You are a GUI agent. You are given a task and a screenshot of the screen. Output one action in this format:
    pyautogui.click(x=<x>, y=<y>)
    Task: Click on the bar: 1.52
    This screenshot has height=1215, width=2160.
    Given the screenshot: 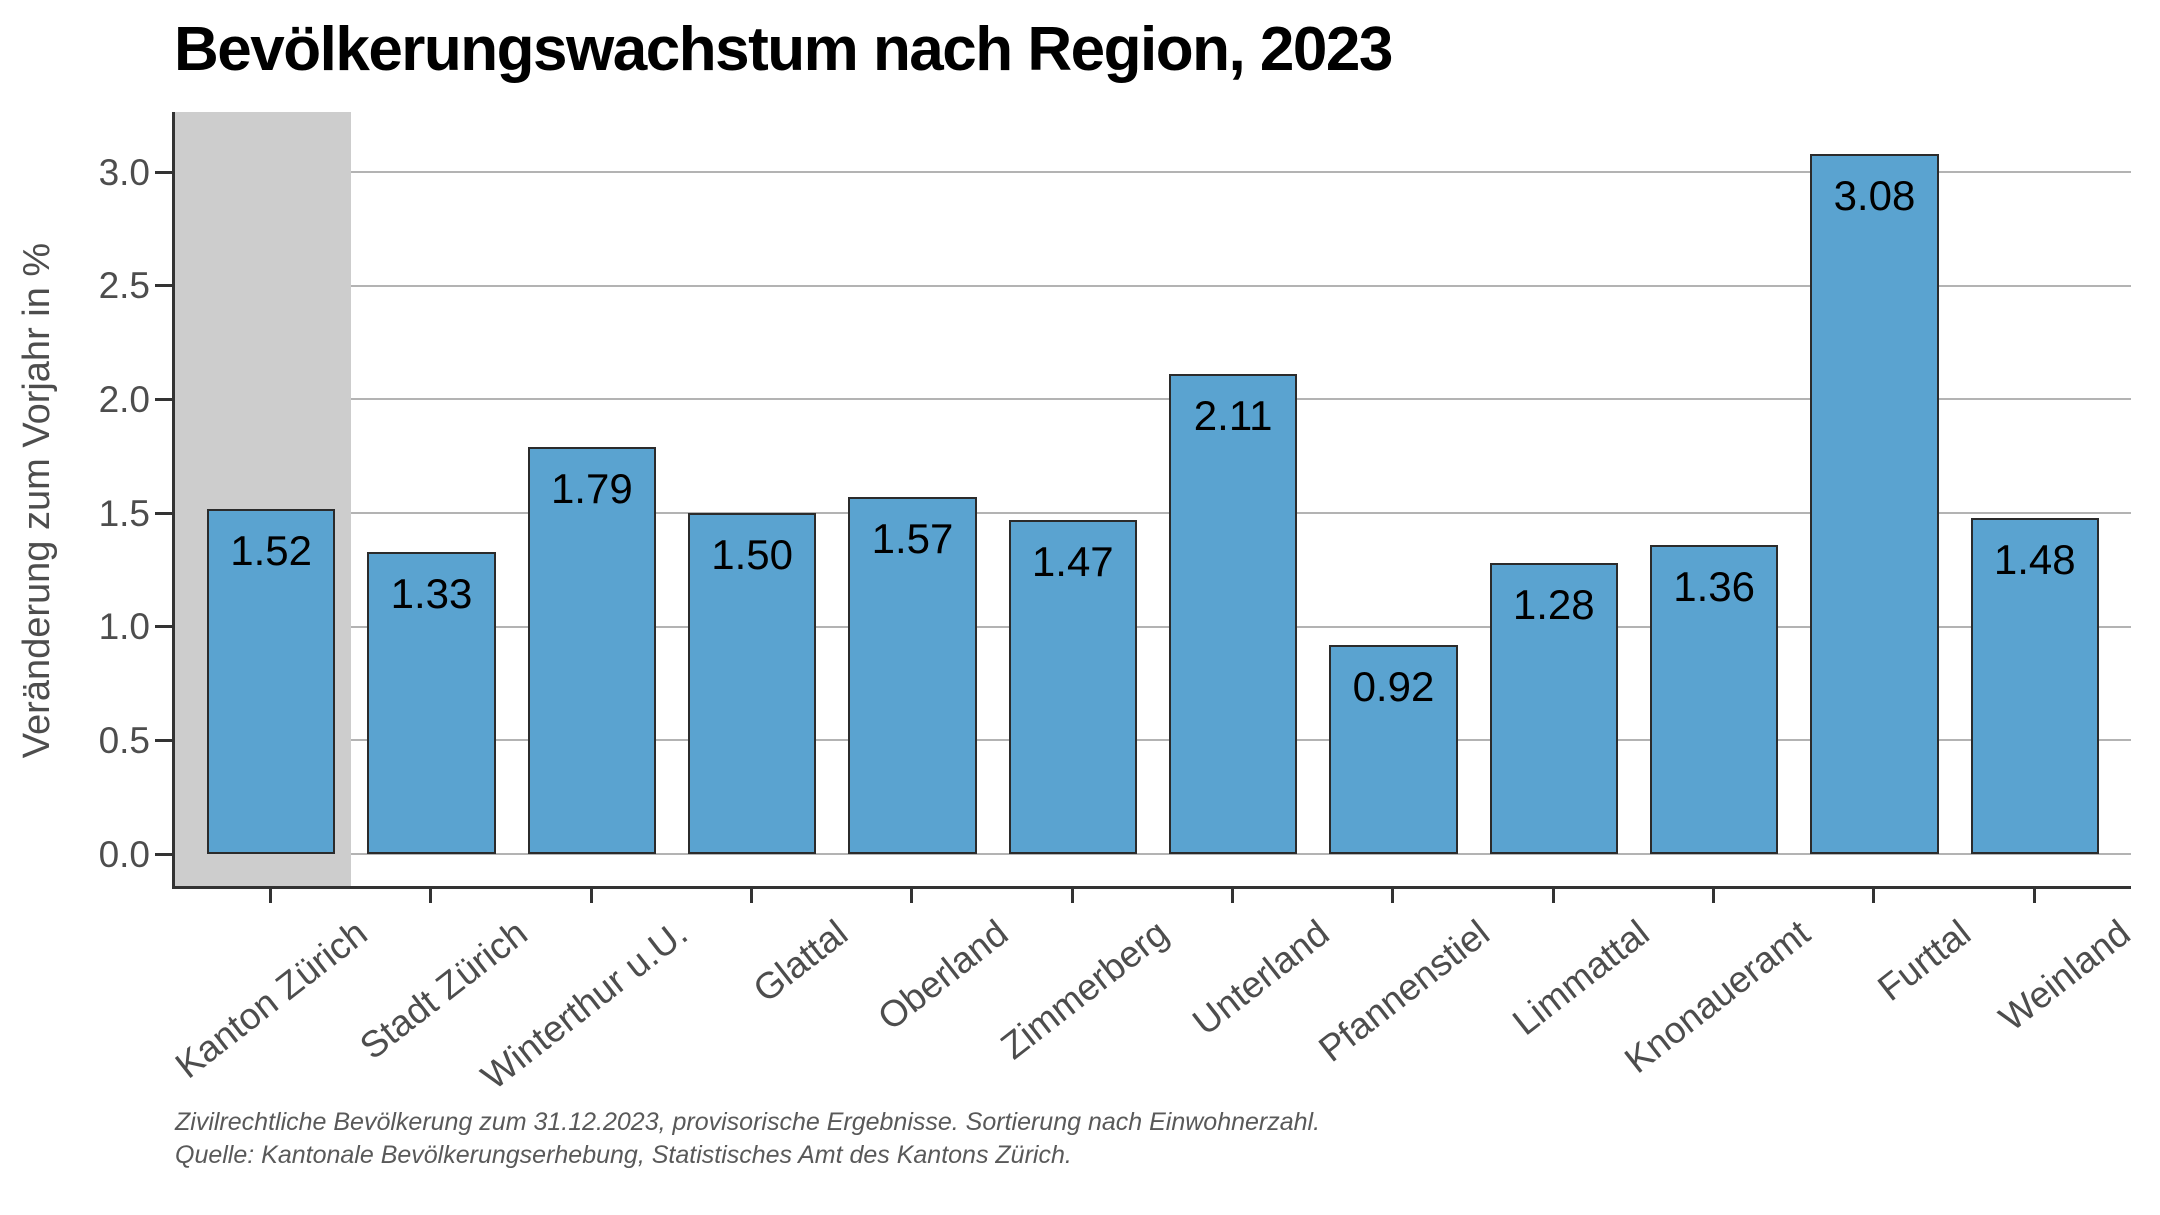 What is the action you would take?
    pyautogui.click(x=271, y=681)
    